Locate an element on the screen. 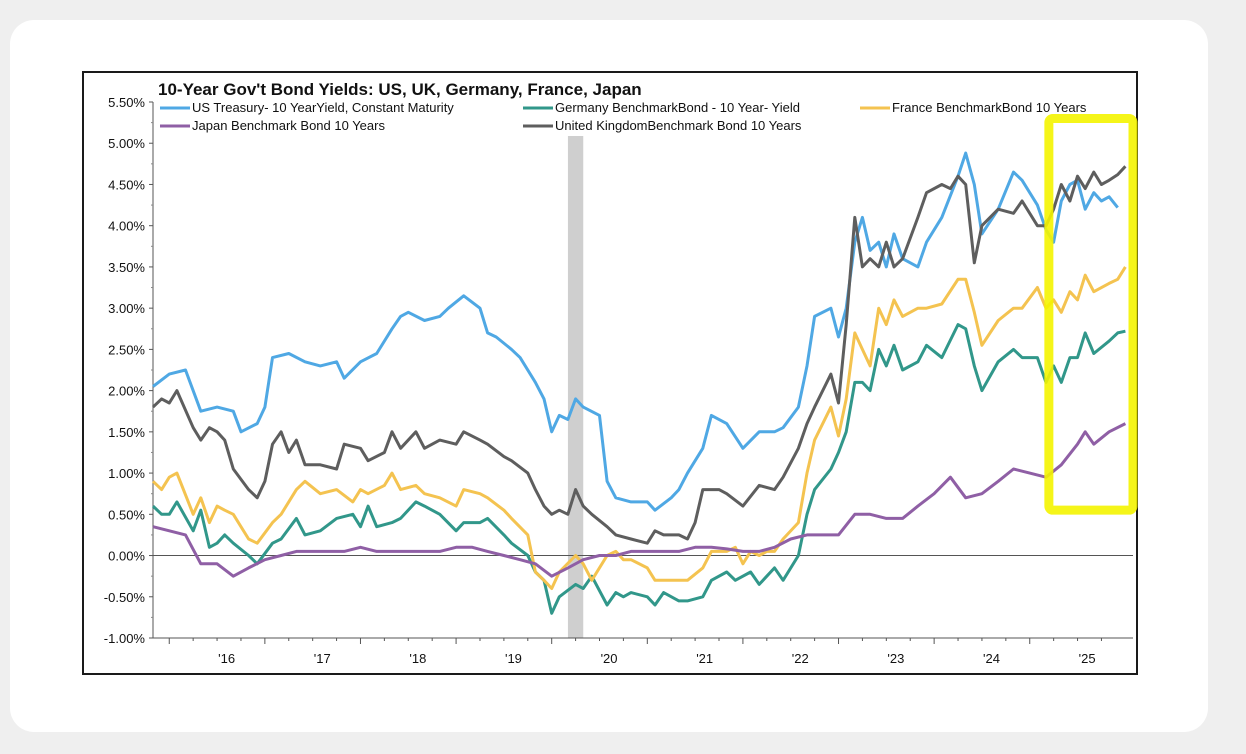  y-tick-label: 1.50% is located at coordinates (126, 432).